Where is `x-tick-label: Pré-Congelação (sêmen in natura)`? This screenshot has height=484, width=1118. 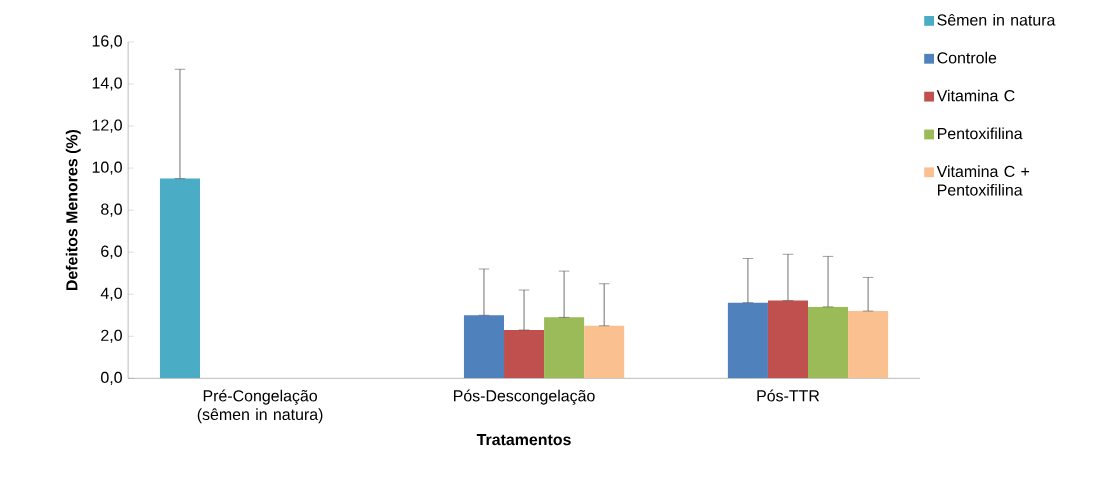
x-tick-label: Pré-Congelação (sêmen in natura) is located at coordinates (260, 406).